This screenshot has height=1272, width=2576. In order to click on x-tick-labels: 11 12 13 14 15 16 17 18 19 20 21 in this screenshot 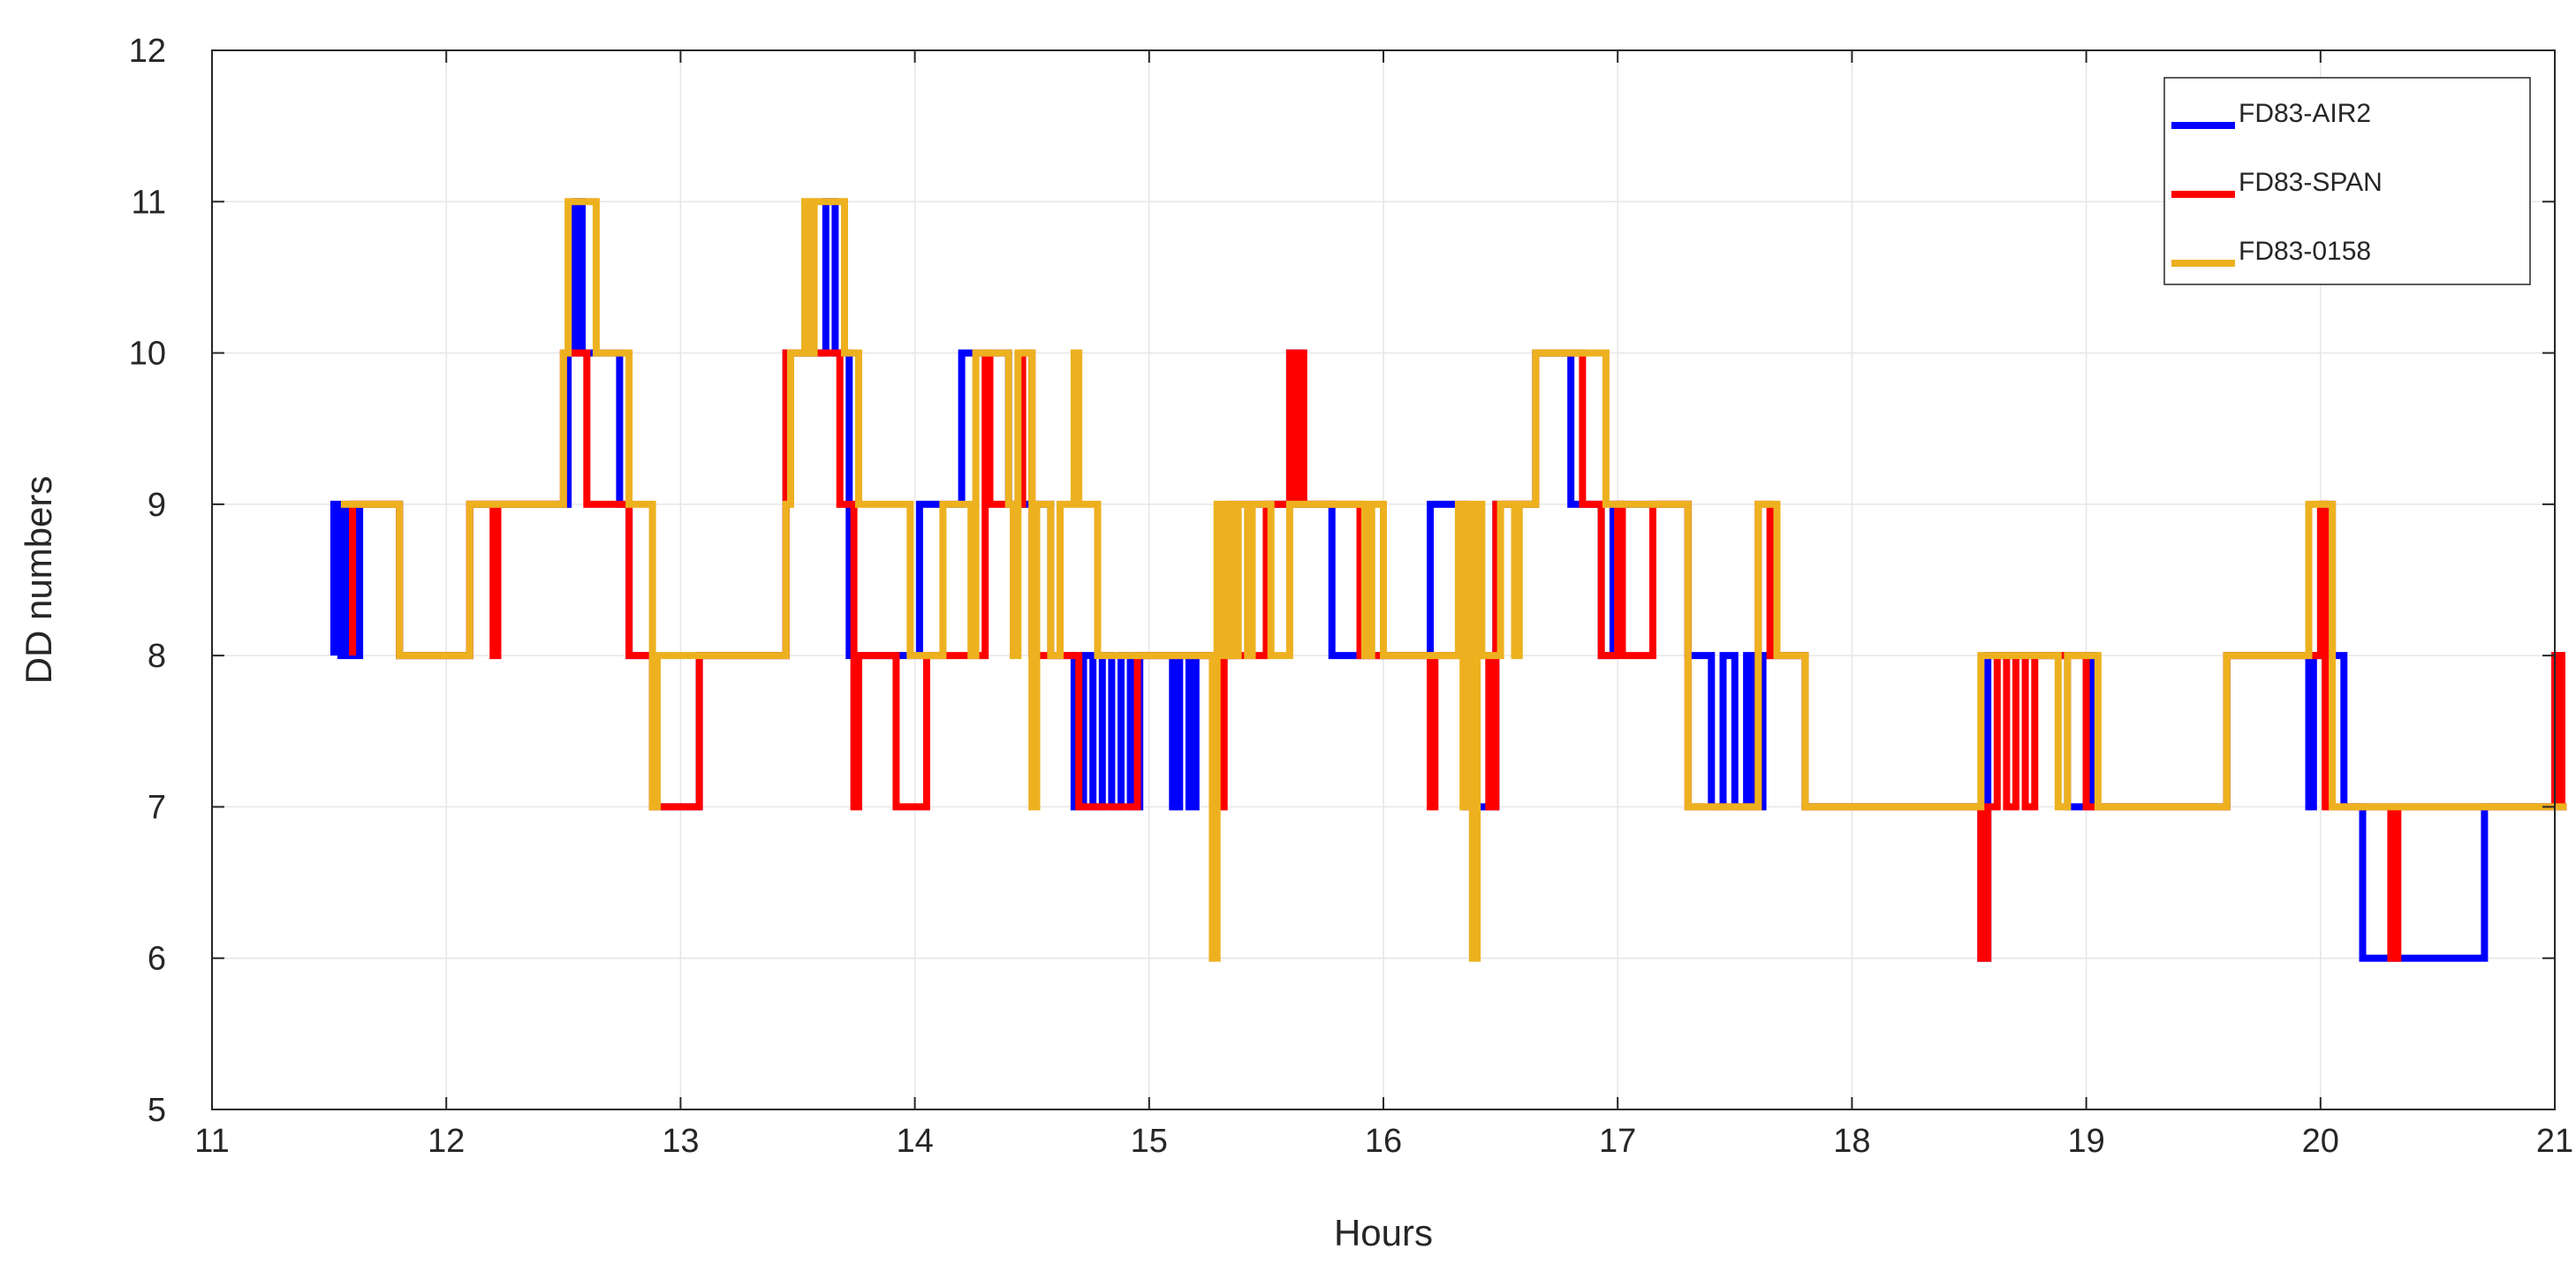, I will do `click(1383, 1141)`.